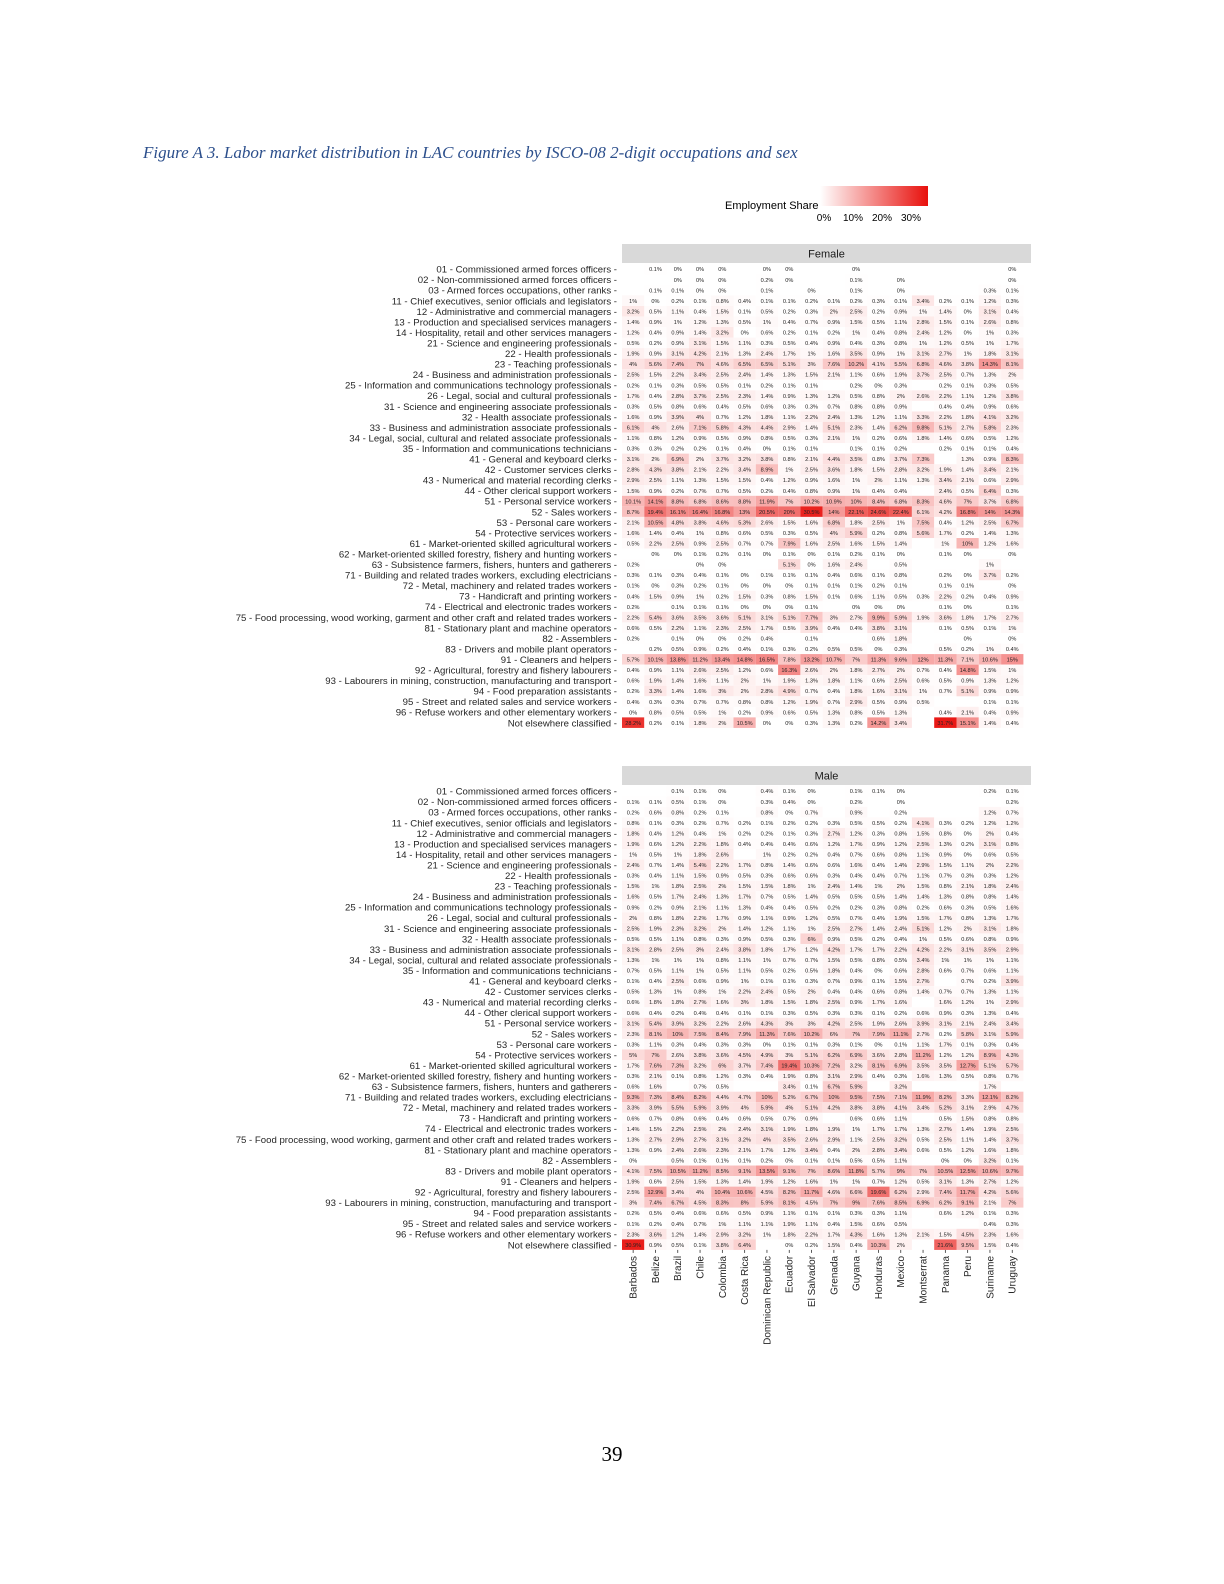  What do you see at coordinates (990, 1130) in the screenshot?
I see `cell-value-label: 1.9%` at bounding box center [990, 1130].